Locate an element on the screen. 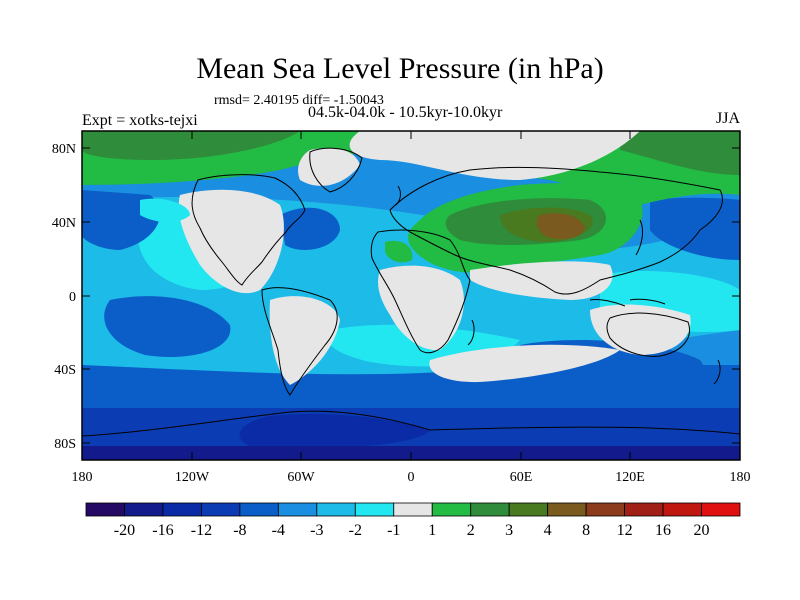 This screenshot has width=800, height=600. coastline-south-america is located at coordinates (299, 341).